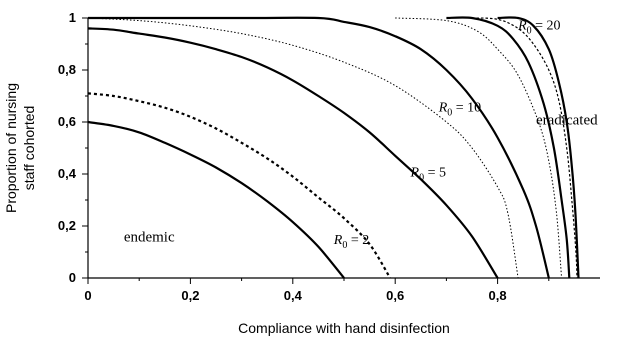 Image resolution: width=628 pixels, height=345 pixels. I want to click on y-axis-label-line-1: Proportion of nursing, so click(11, 148).